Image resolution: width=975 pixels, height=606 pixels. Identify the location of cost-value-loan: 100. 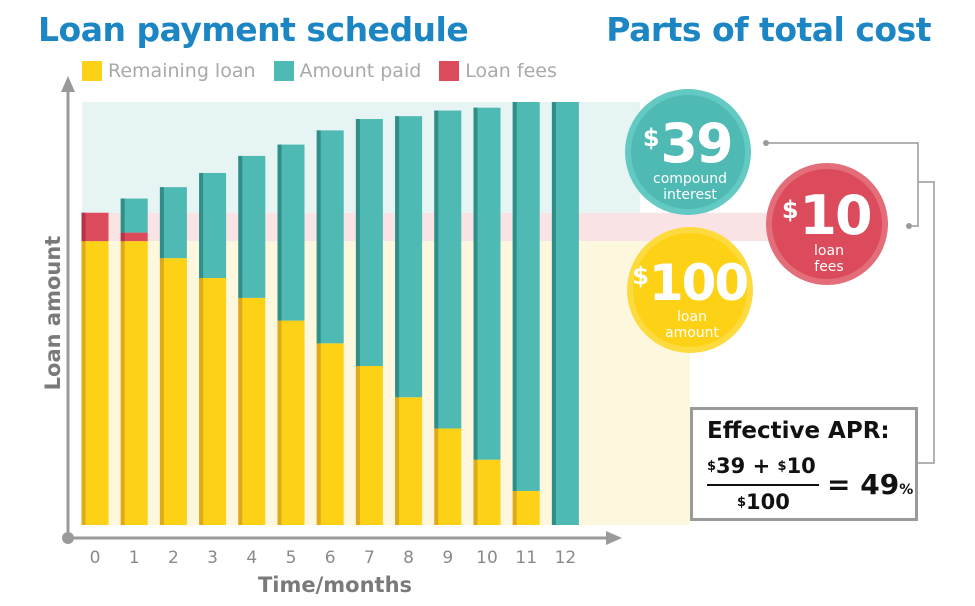
(698, 283).